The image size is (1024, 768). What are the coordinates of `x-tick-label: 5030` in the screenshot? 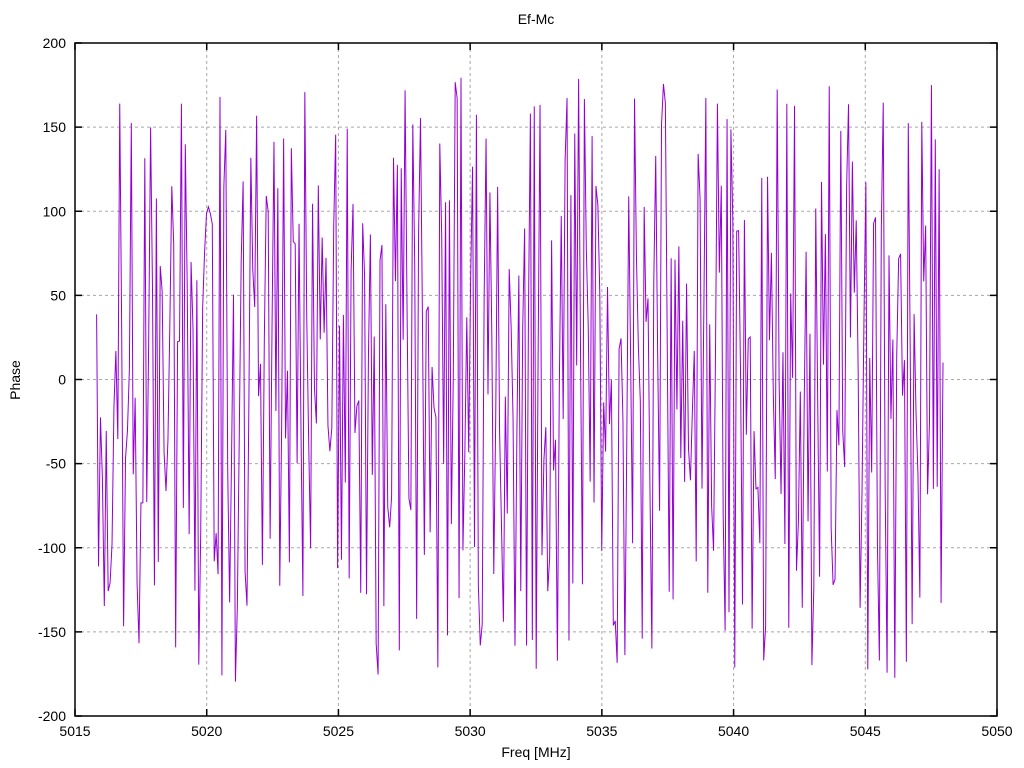 It's located at (470, 731).